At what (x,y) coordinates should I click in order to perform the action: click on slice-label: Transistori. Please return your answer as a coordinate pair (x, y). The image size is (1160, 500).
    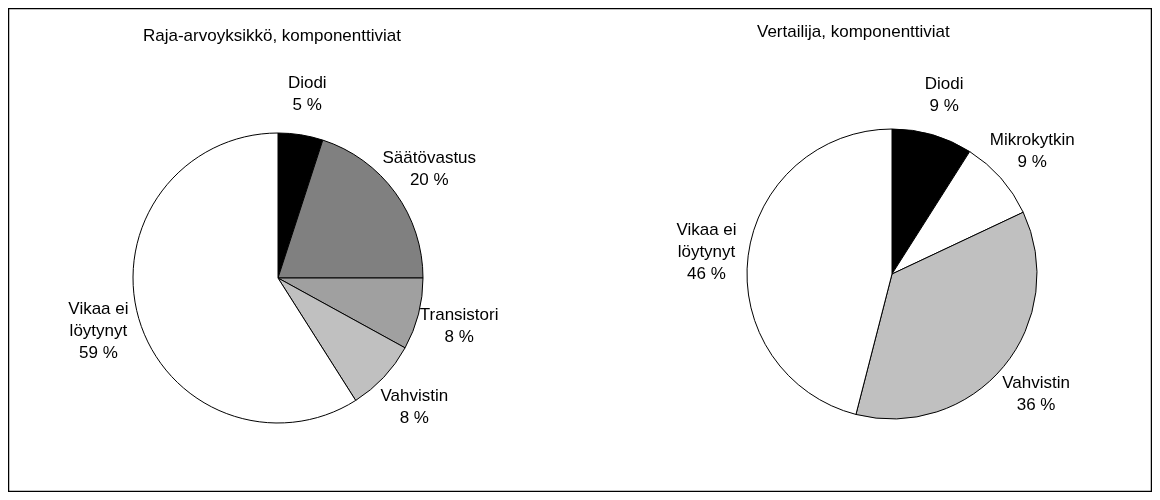
    Looking at the image, I should click on (459, 314).